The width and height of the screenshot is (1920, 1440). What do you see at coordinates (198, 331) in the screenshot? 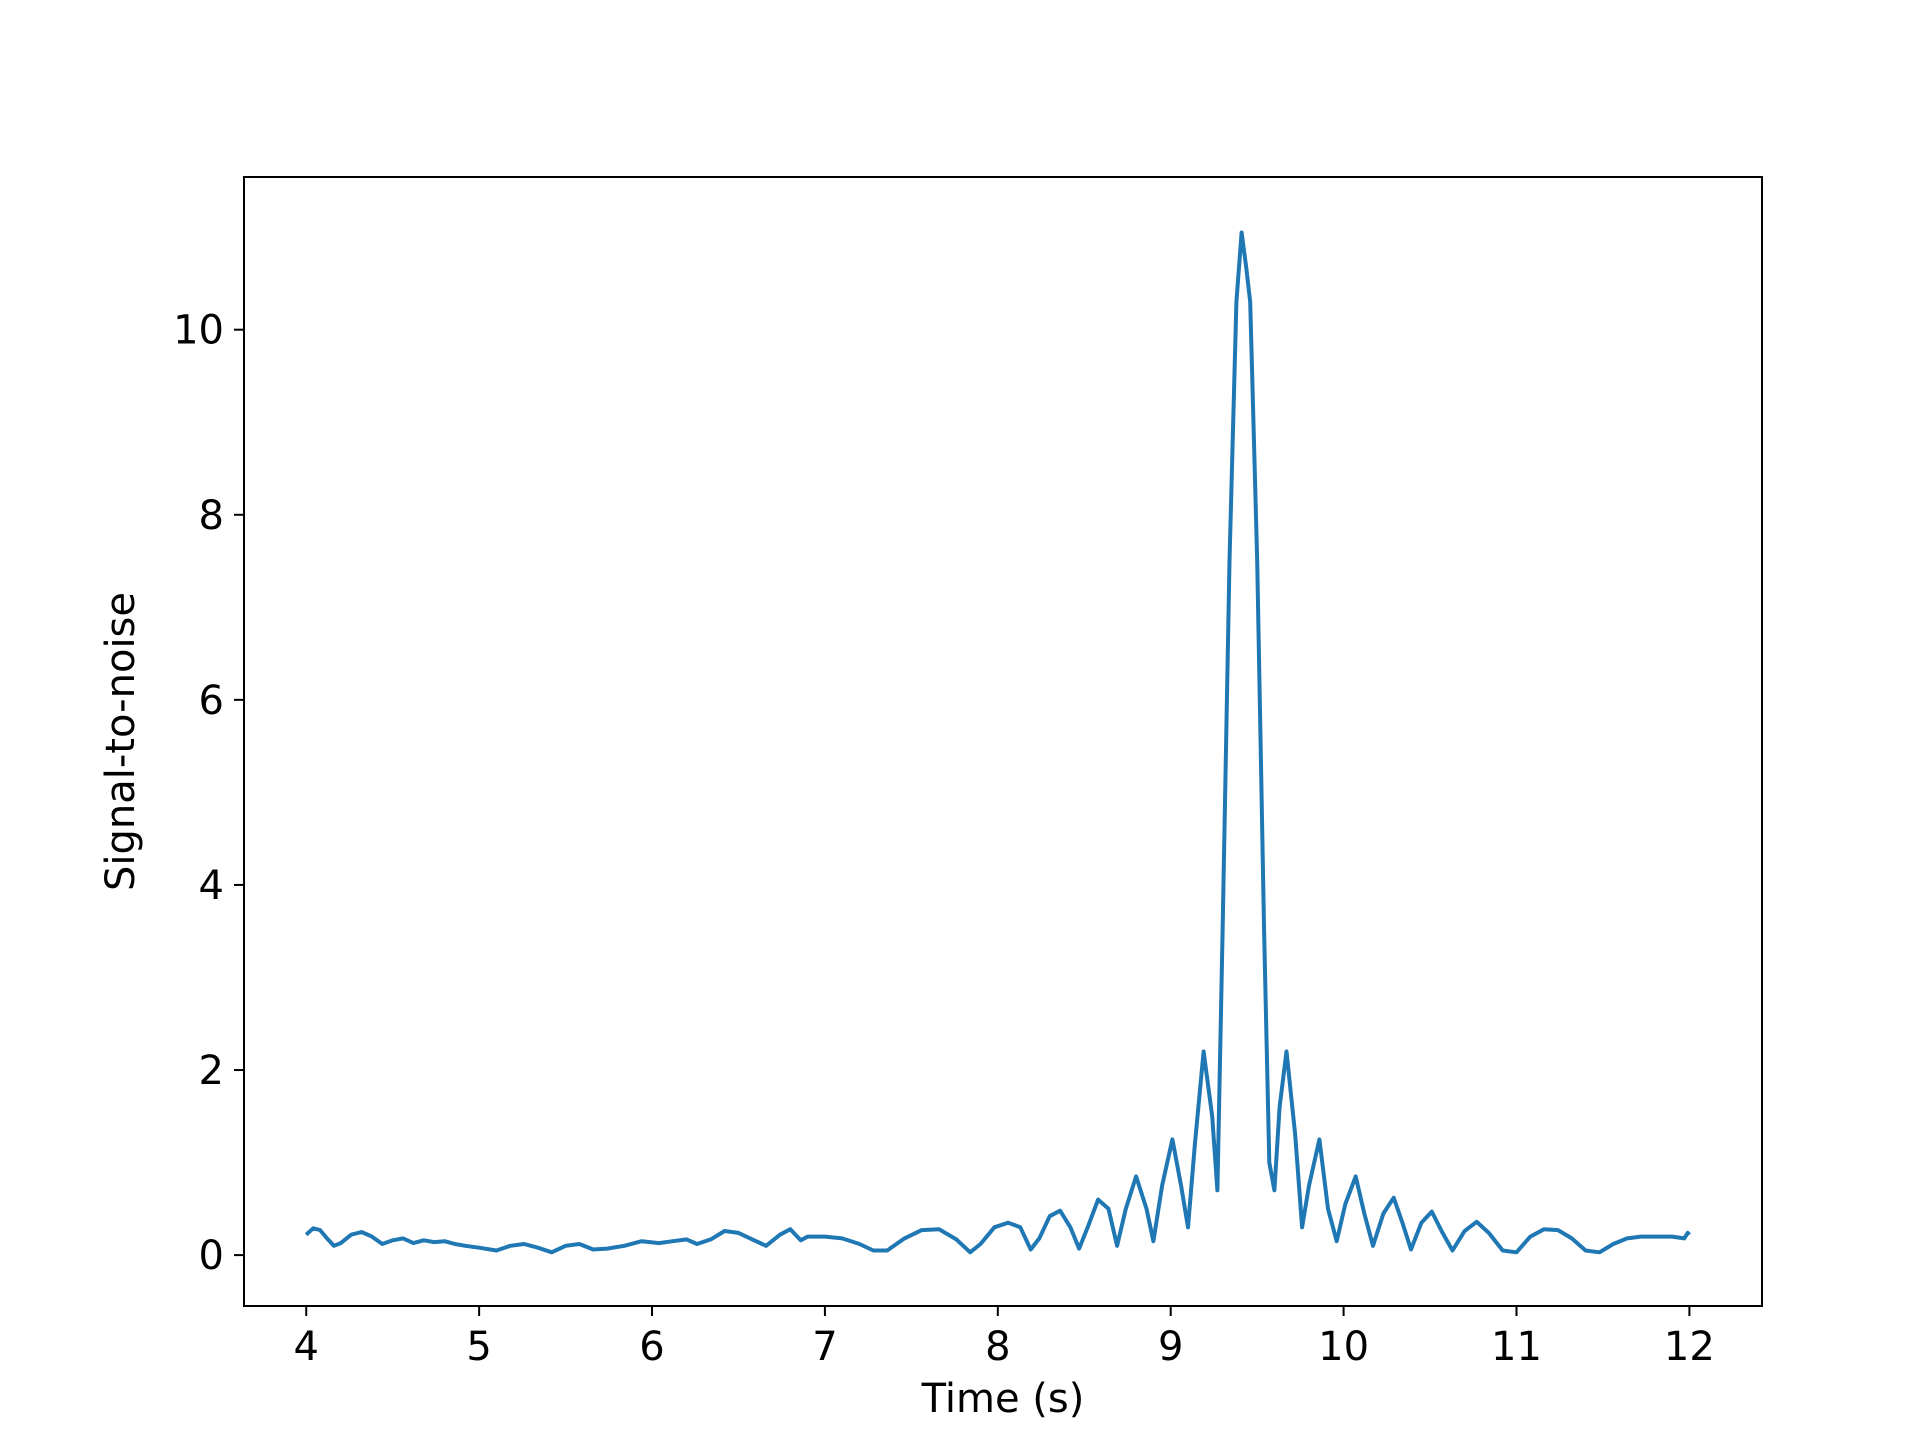
I see `y-tick-label: 10` at bounding box center [198, 331].